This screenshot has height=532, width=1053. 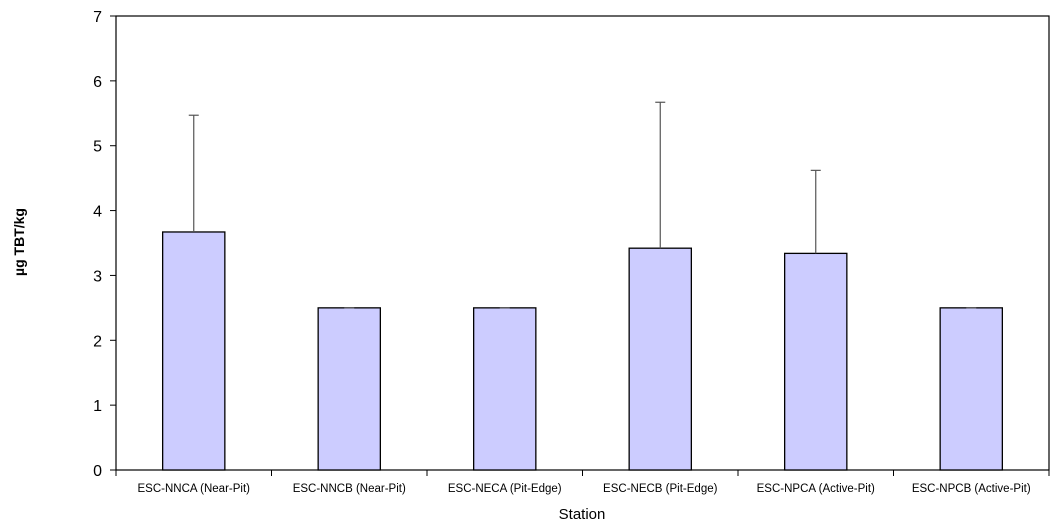 What do you see at coordinates (505, 489) in the screenshot?
I see `x-tick-label: ESC-NECA (Pit-Edge)` at bounding box center [505, 489].